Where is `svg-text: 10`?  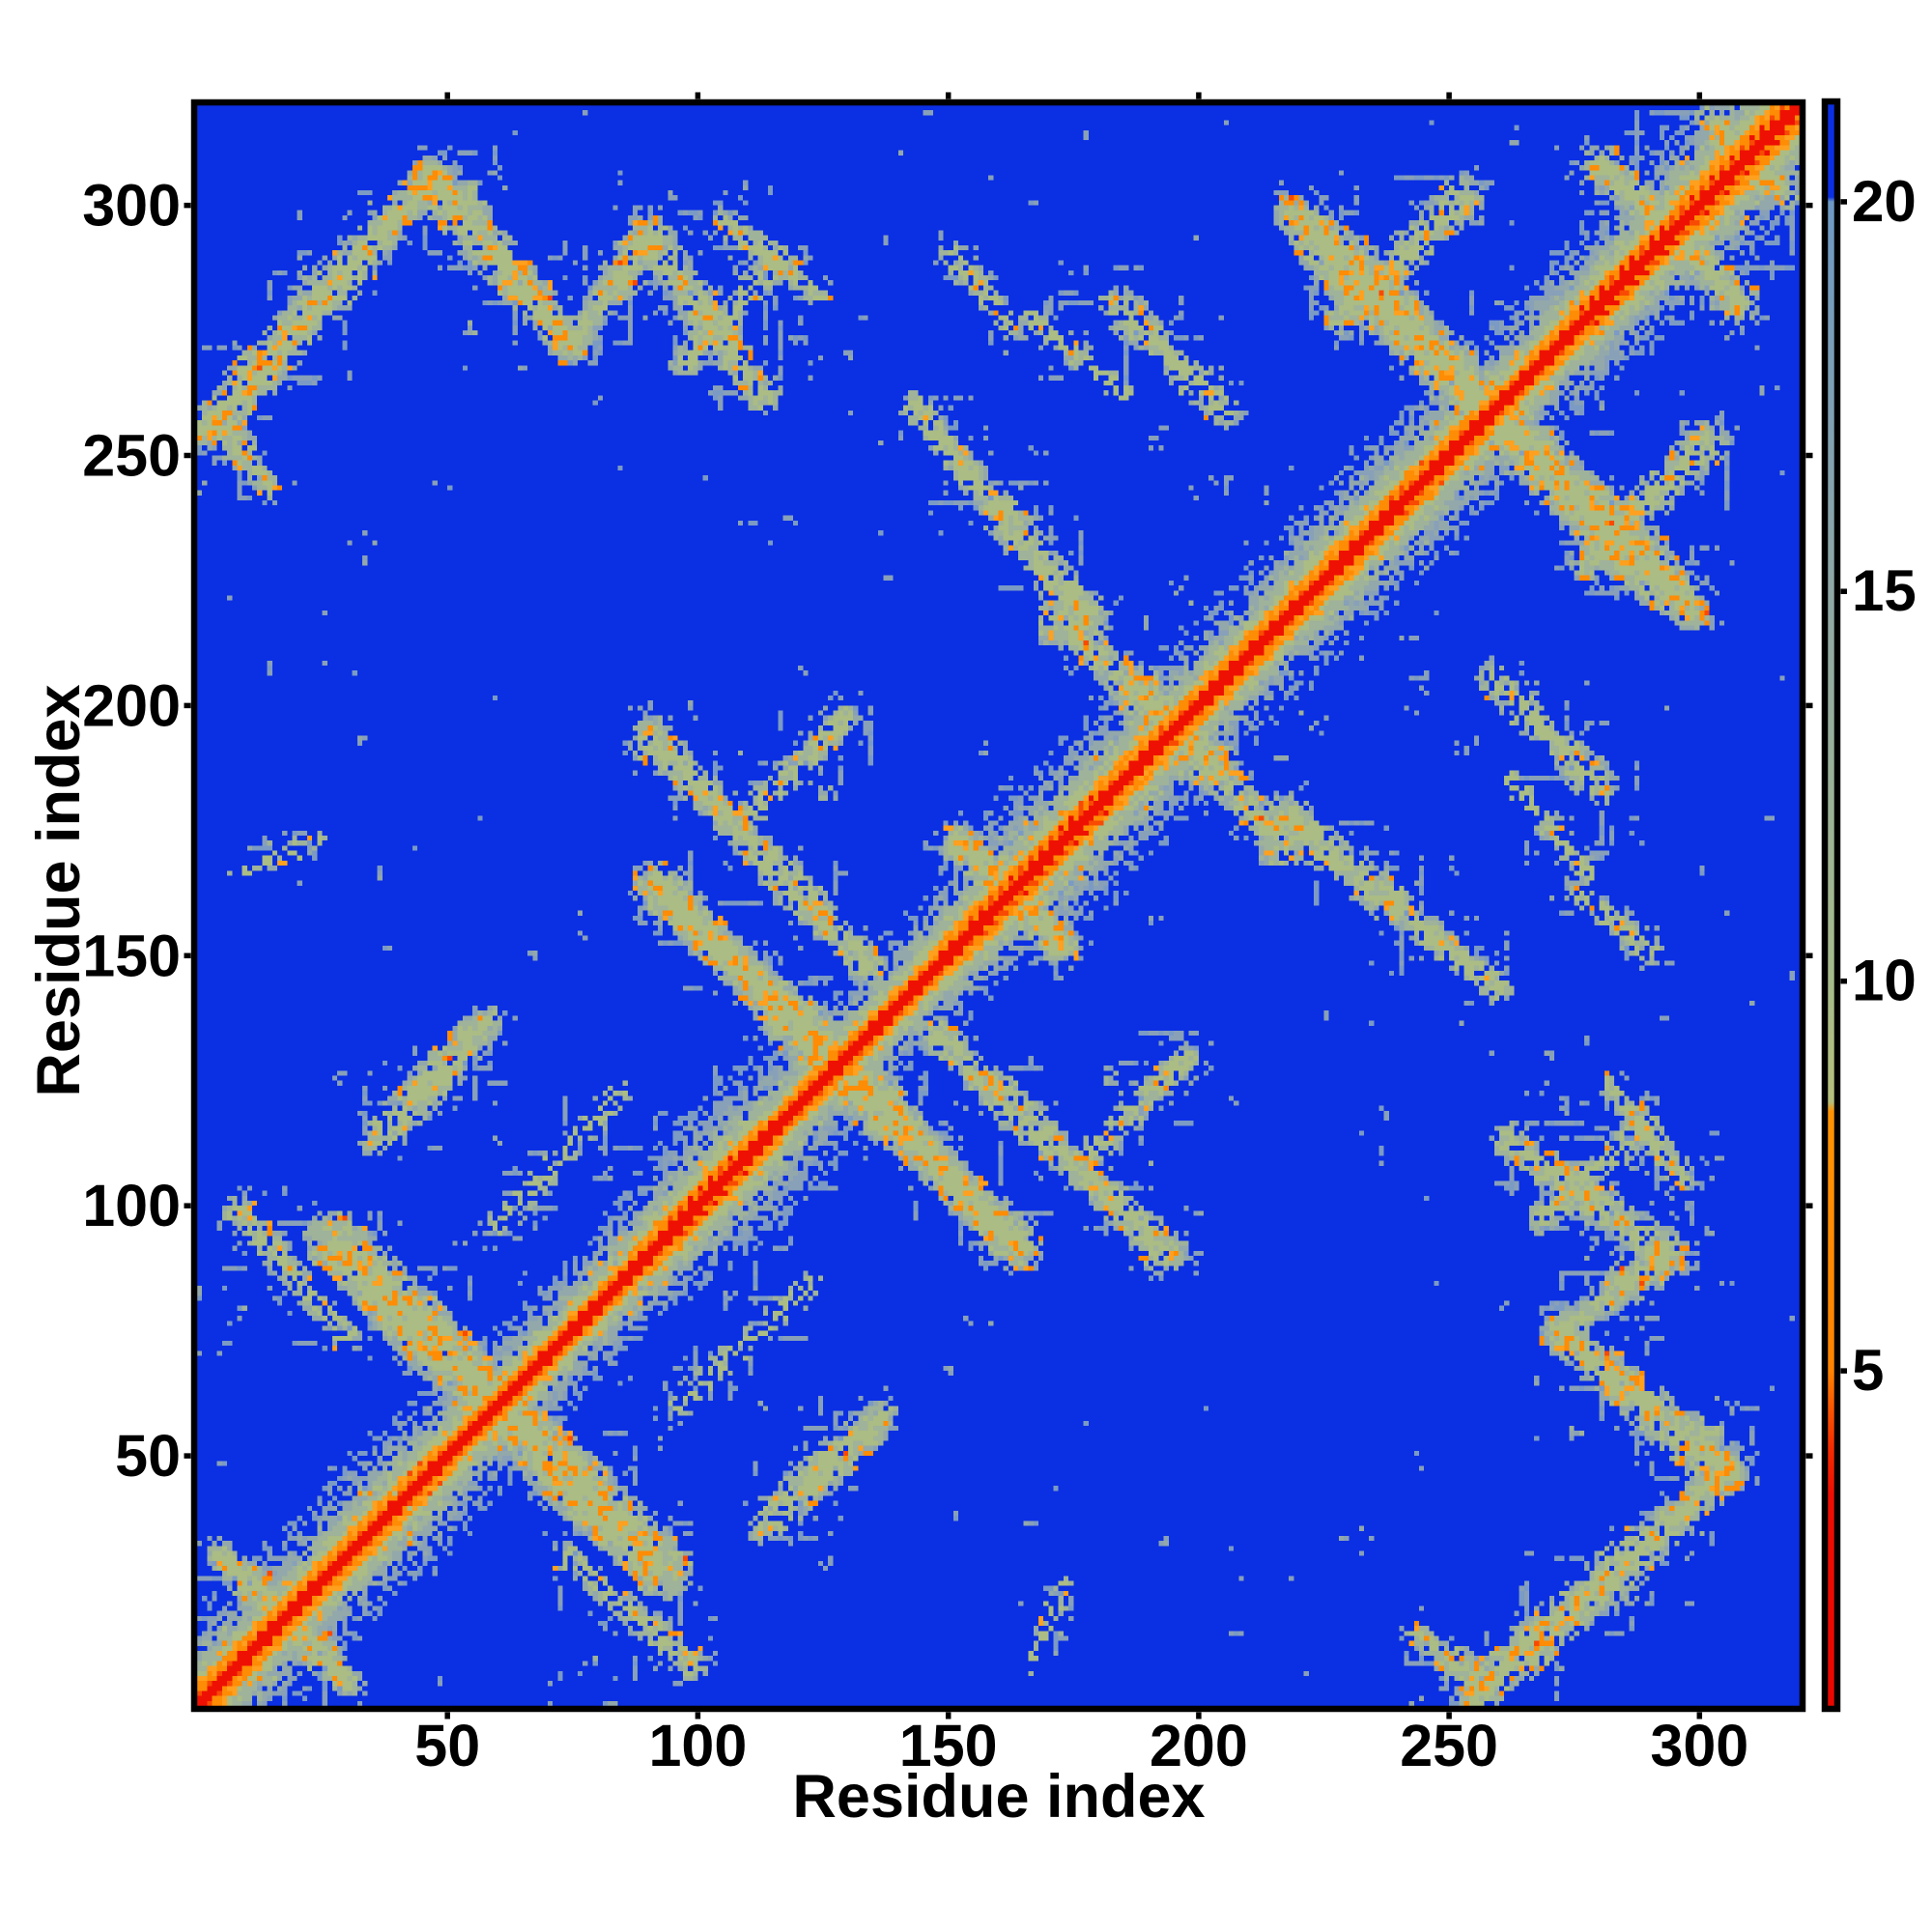 svg-text: 10 is located at coordinates (1884, 981).